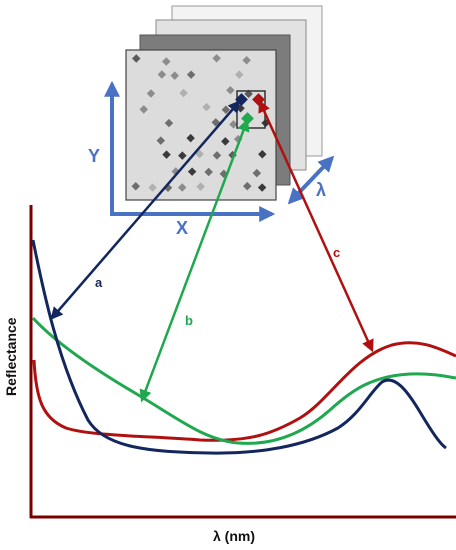  Describe the element at coordinates (182, 228) in the screenshot. I see `x-axis-label: X` at that location.